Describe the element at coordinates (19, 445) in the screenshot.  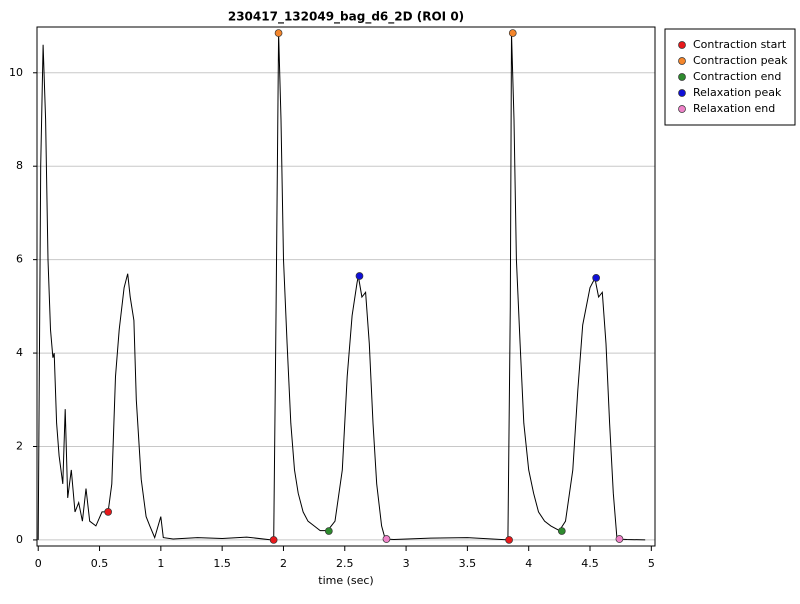
I see `y-tick-label: 2` at that location.